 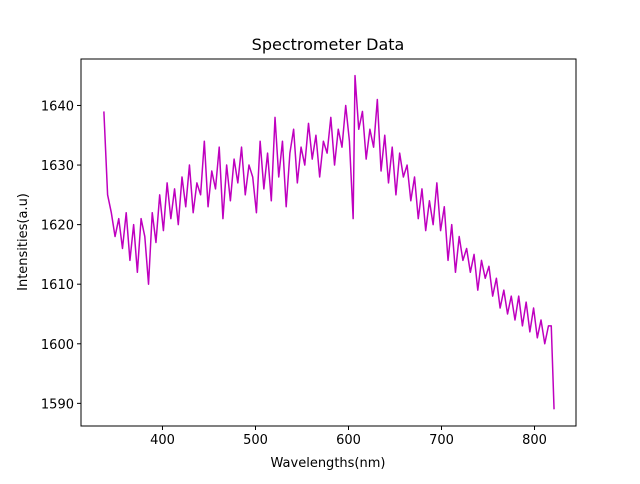 I want to click on x-tick-label: 400, so click(x=162, y=440).